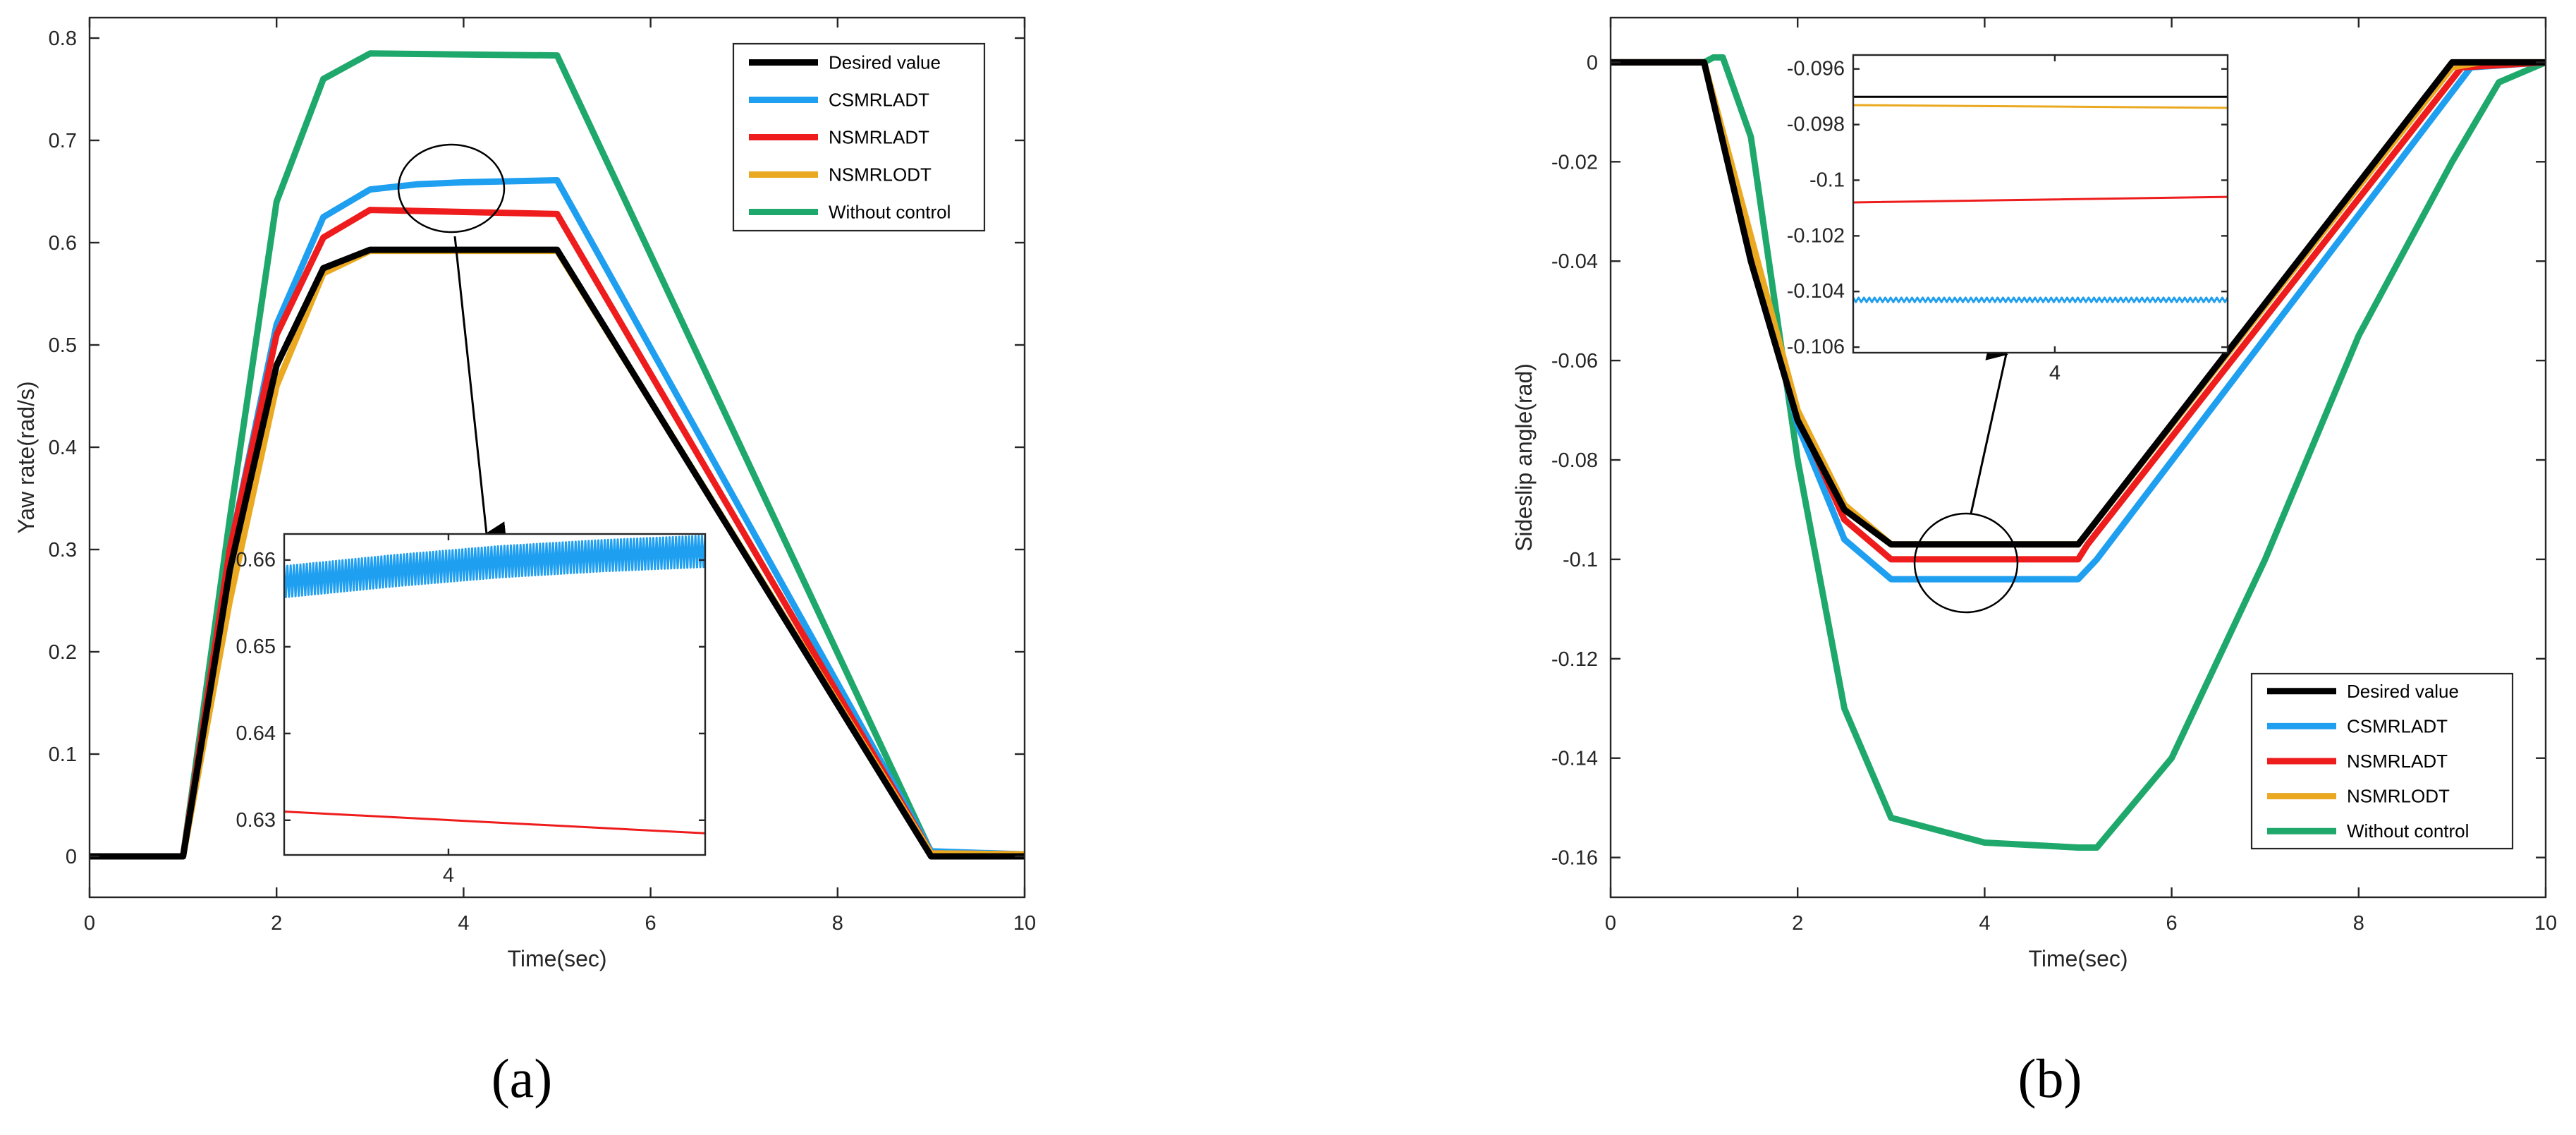  I want to click on inset-y-tick-label: -0.098, so click(1816, 125).